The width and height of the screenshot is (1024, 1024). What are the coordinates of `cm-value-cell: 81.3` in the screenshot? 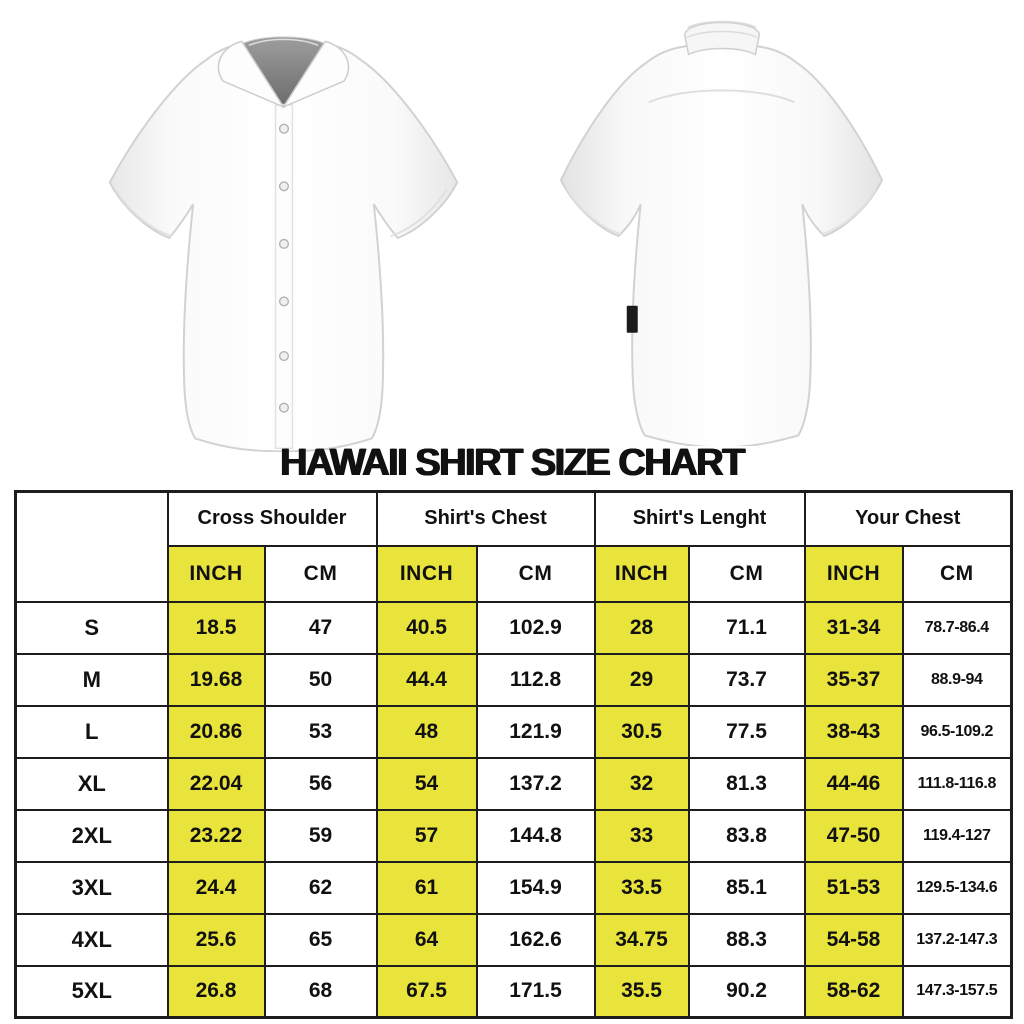 It's located at (746, 783).